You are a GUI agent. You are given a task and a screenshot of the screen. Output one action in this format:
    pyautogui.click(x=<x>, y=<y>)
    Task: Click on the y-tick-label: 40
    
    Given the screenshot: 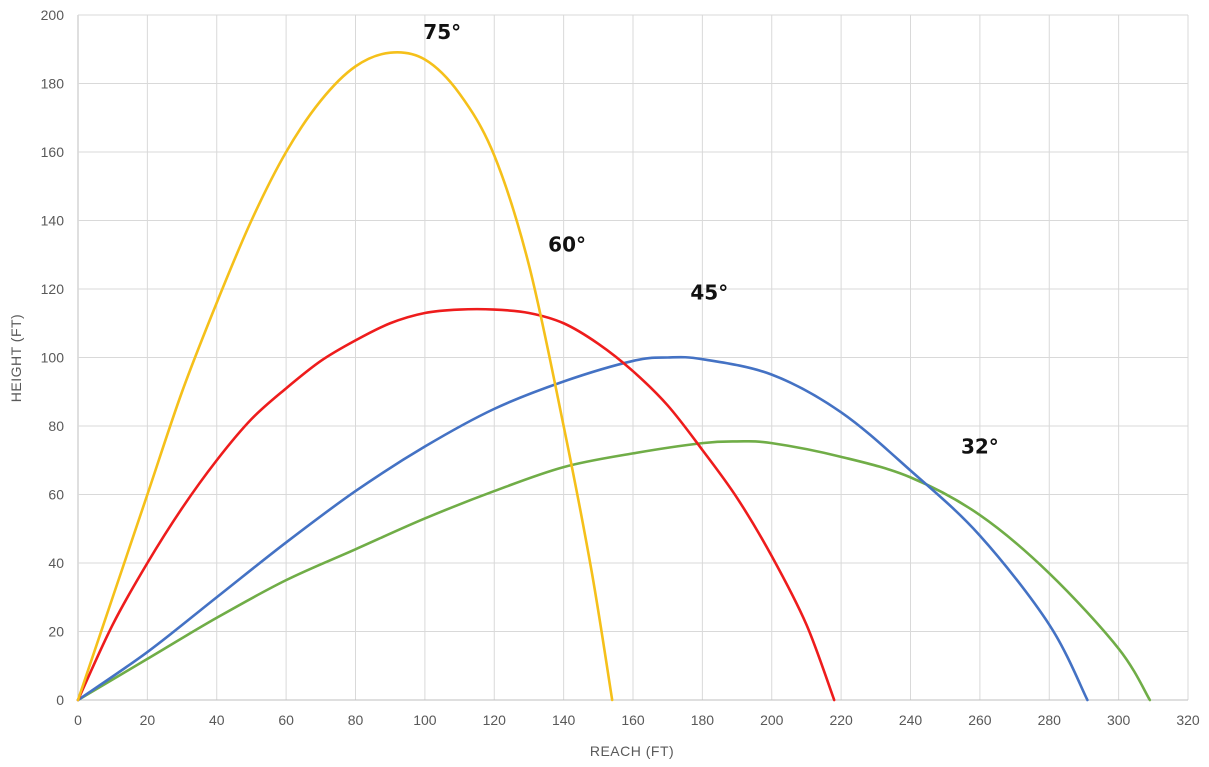 What is the action you would take?
    pyautogui.click(x=56, y=563)
    